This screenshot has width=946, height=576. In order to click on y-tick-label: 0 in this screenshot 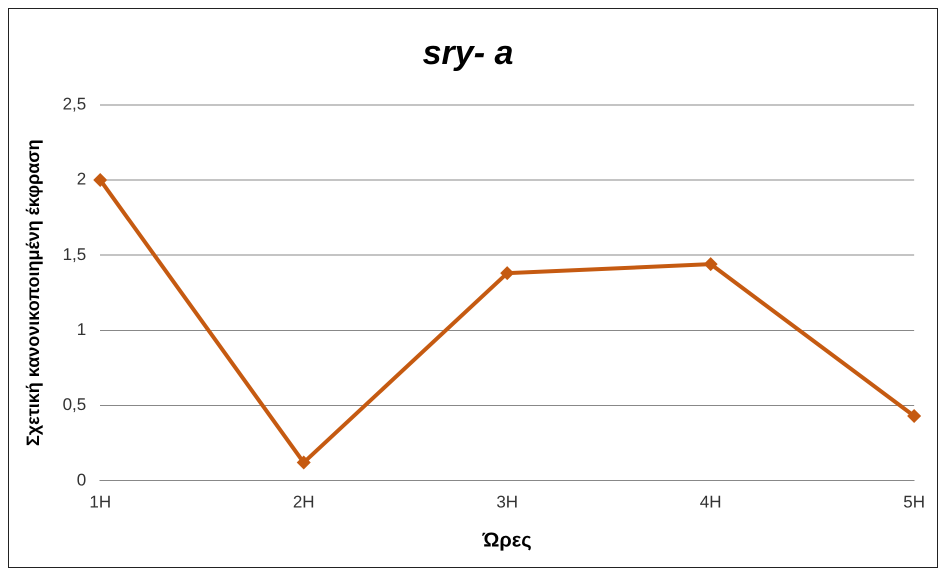, I will do `click(81, 480)`.